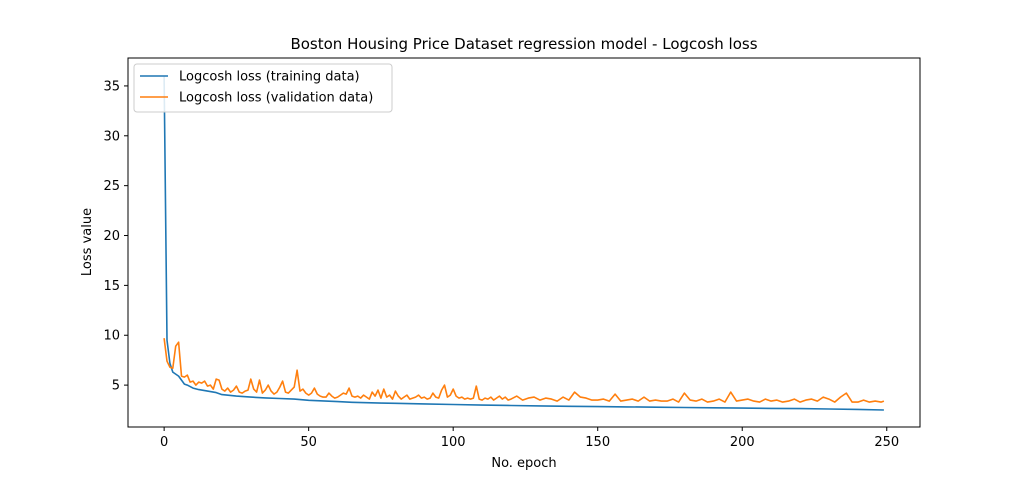 The height and width of the screenshot is (480, 1023). What do you see at coordinates (87, 242) in the screenshot?
I see `y-axis-label: Loss value` at bounding box center [87, 242].